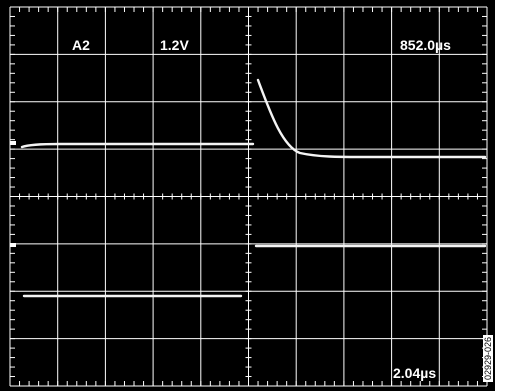 The width and height of the screenshot is (505, 391). Describe the element at coordinates (13, 245) in the screenshot. I see `lower-channel-marker` at that location.